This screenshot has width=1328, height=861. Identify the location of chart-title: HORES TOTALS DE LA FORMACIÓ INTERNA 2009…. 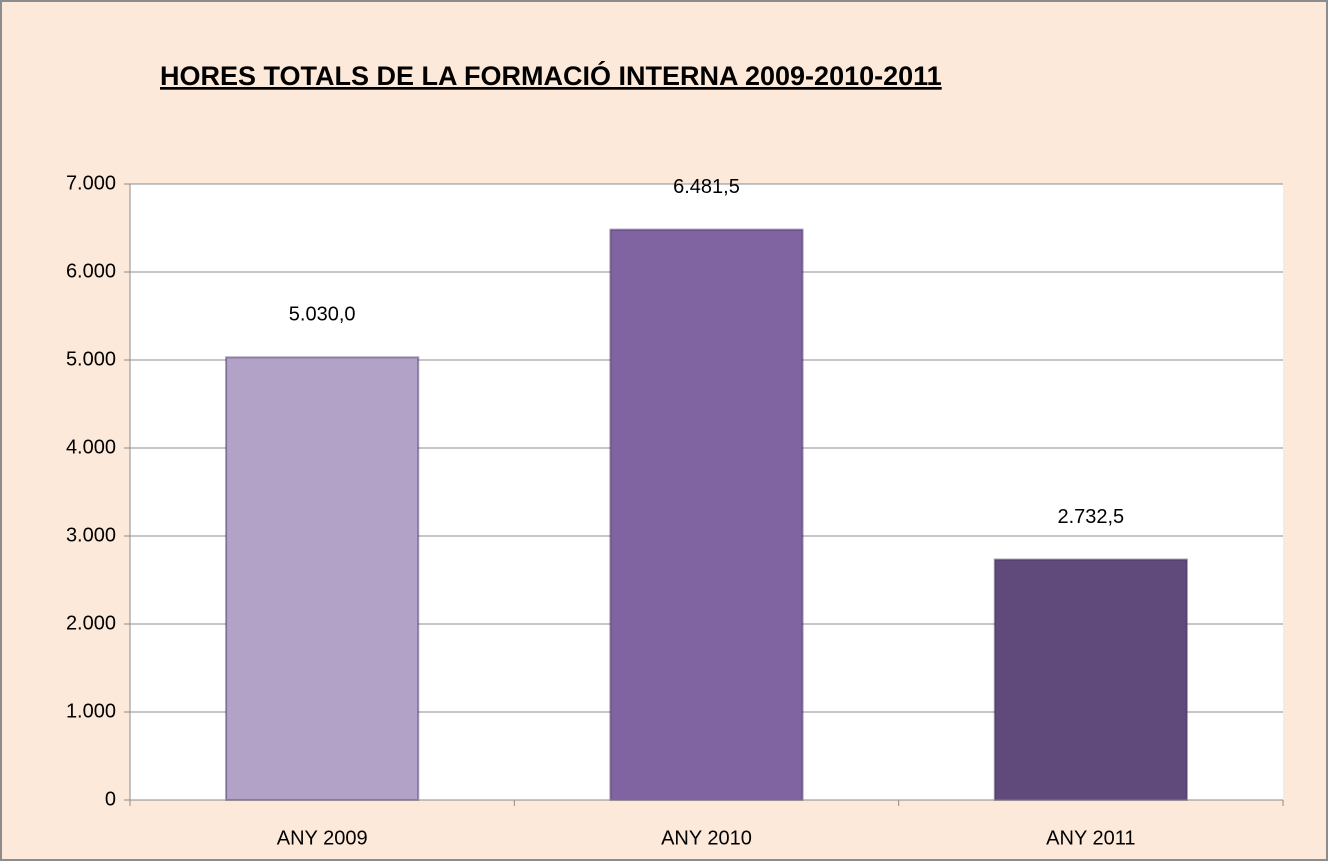
(551, 75).